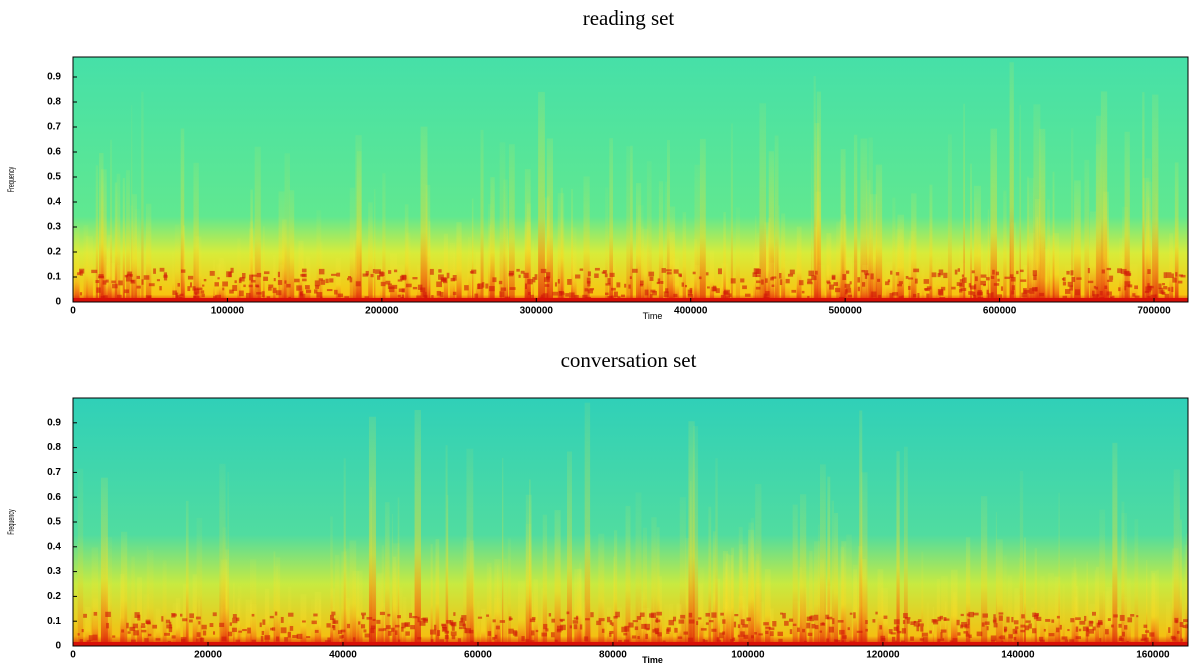  I want to click on y-tick-label: 0.8, so click(54, 447).